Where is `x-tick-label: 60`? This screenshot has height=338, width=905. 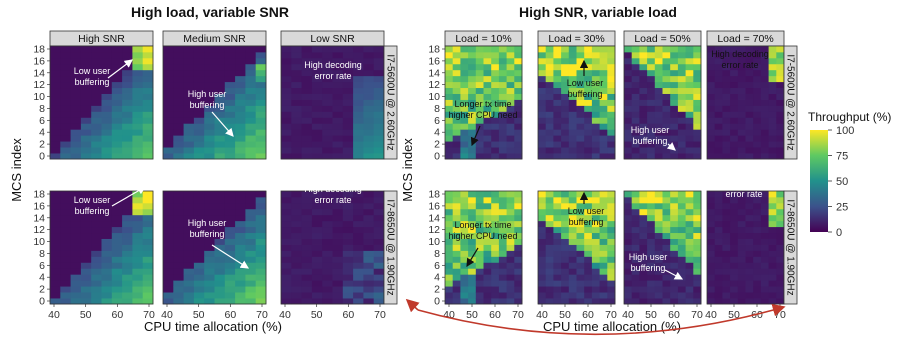
x-tick-label: 60 is located at coordinates (230, 315).